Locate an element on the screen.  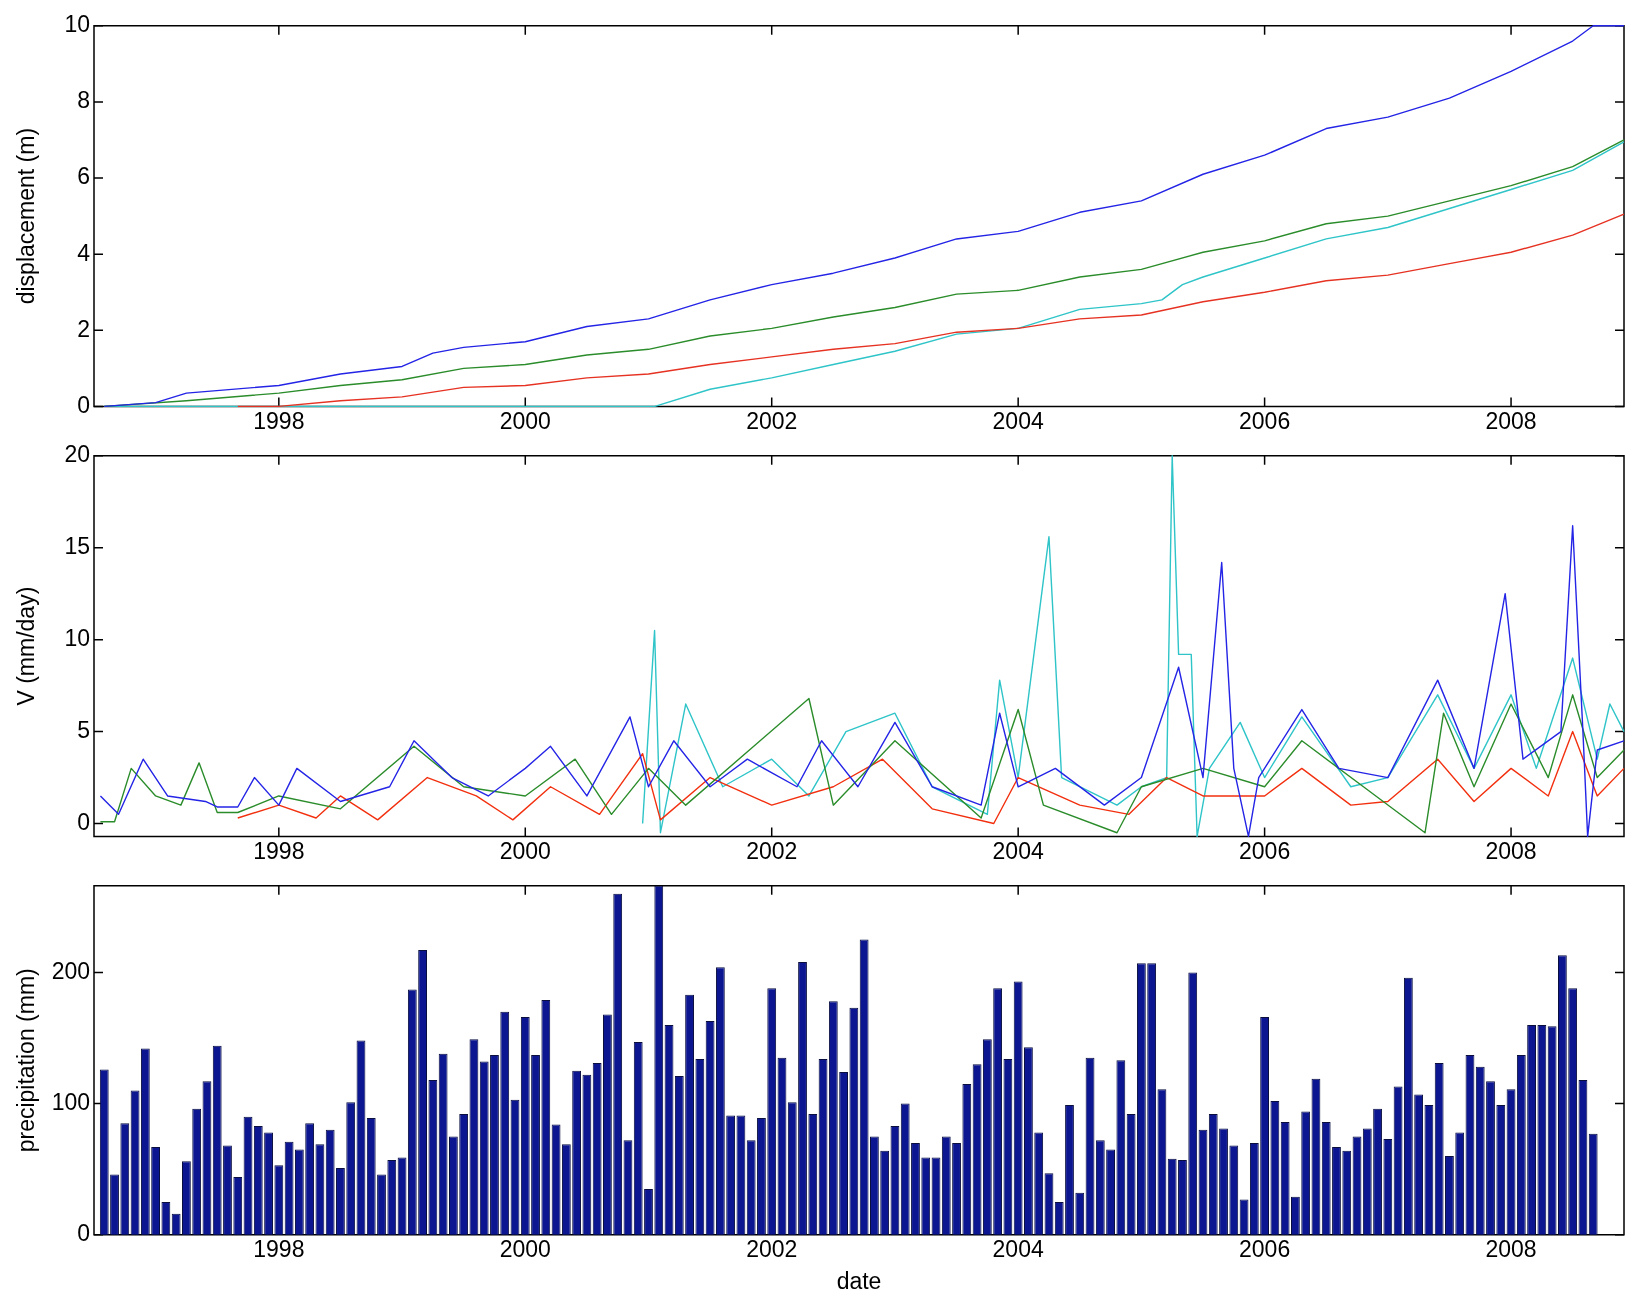
y-tick-label: 200 is located at coordinates (70, 970).